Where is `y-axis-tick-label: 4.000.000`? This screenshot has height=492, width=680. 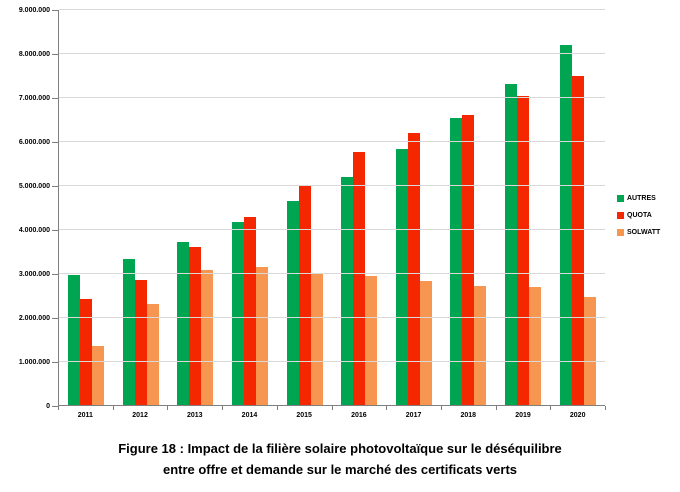
y-axis-tick-label: 4.000.000 is located at coordinates (34, 230).